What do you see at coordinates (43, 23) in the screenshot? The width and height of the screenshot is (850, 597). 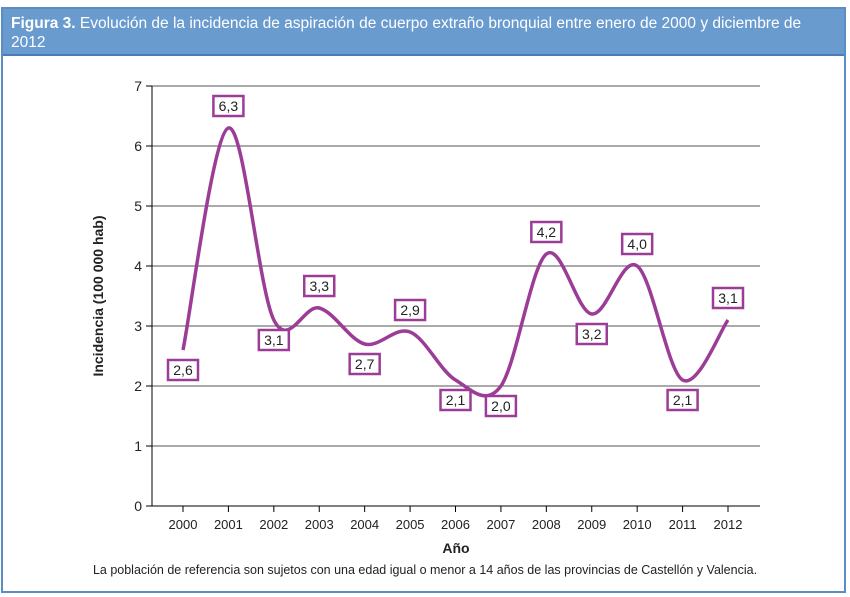 I see `figure-label: Figura 3.` at bounding box center [43, 23].